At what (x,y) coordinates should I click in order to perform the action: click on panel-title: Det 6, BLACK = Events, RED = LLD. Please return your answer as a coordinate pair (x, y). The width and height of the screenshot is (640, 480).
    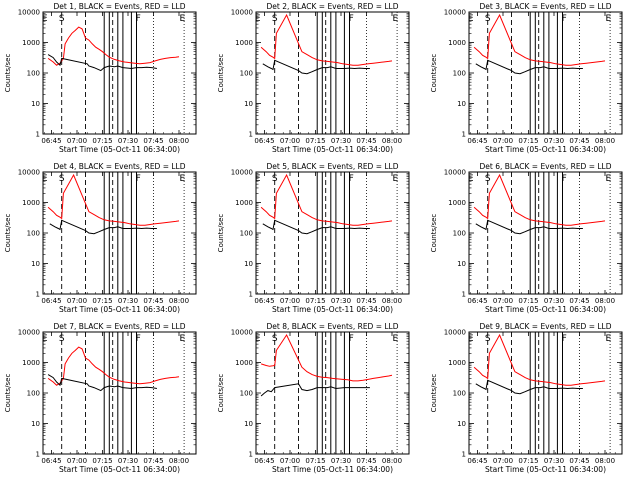
    Looking at the image, I should click on (545, 166).